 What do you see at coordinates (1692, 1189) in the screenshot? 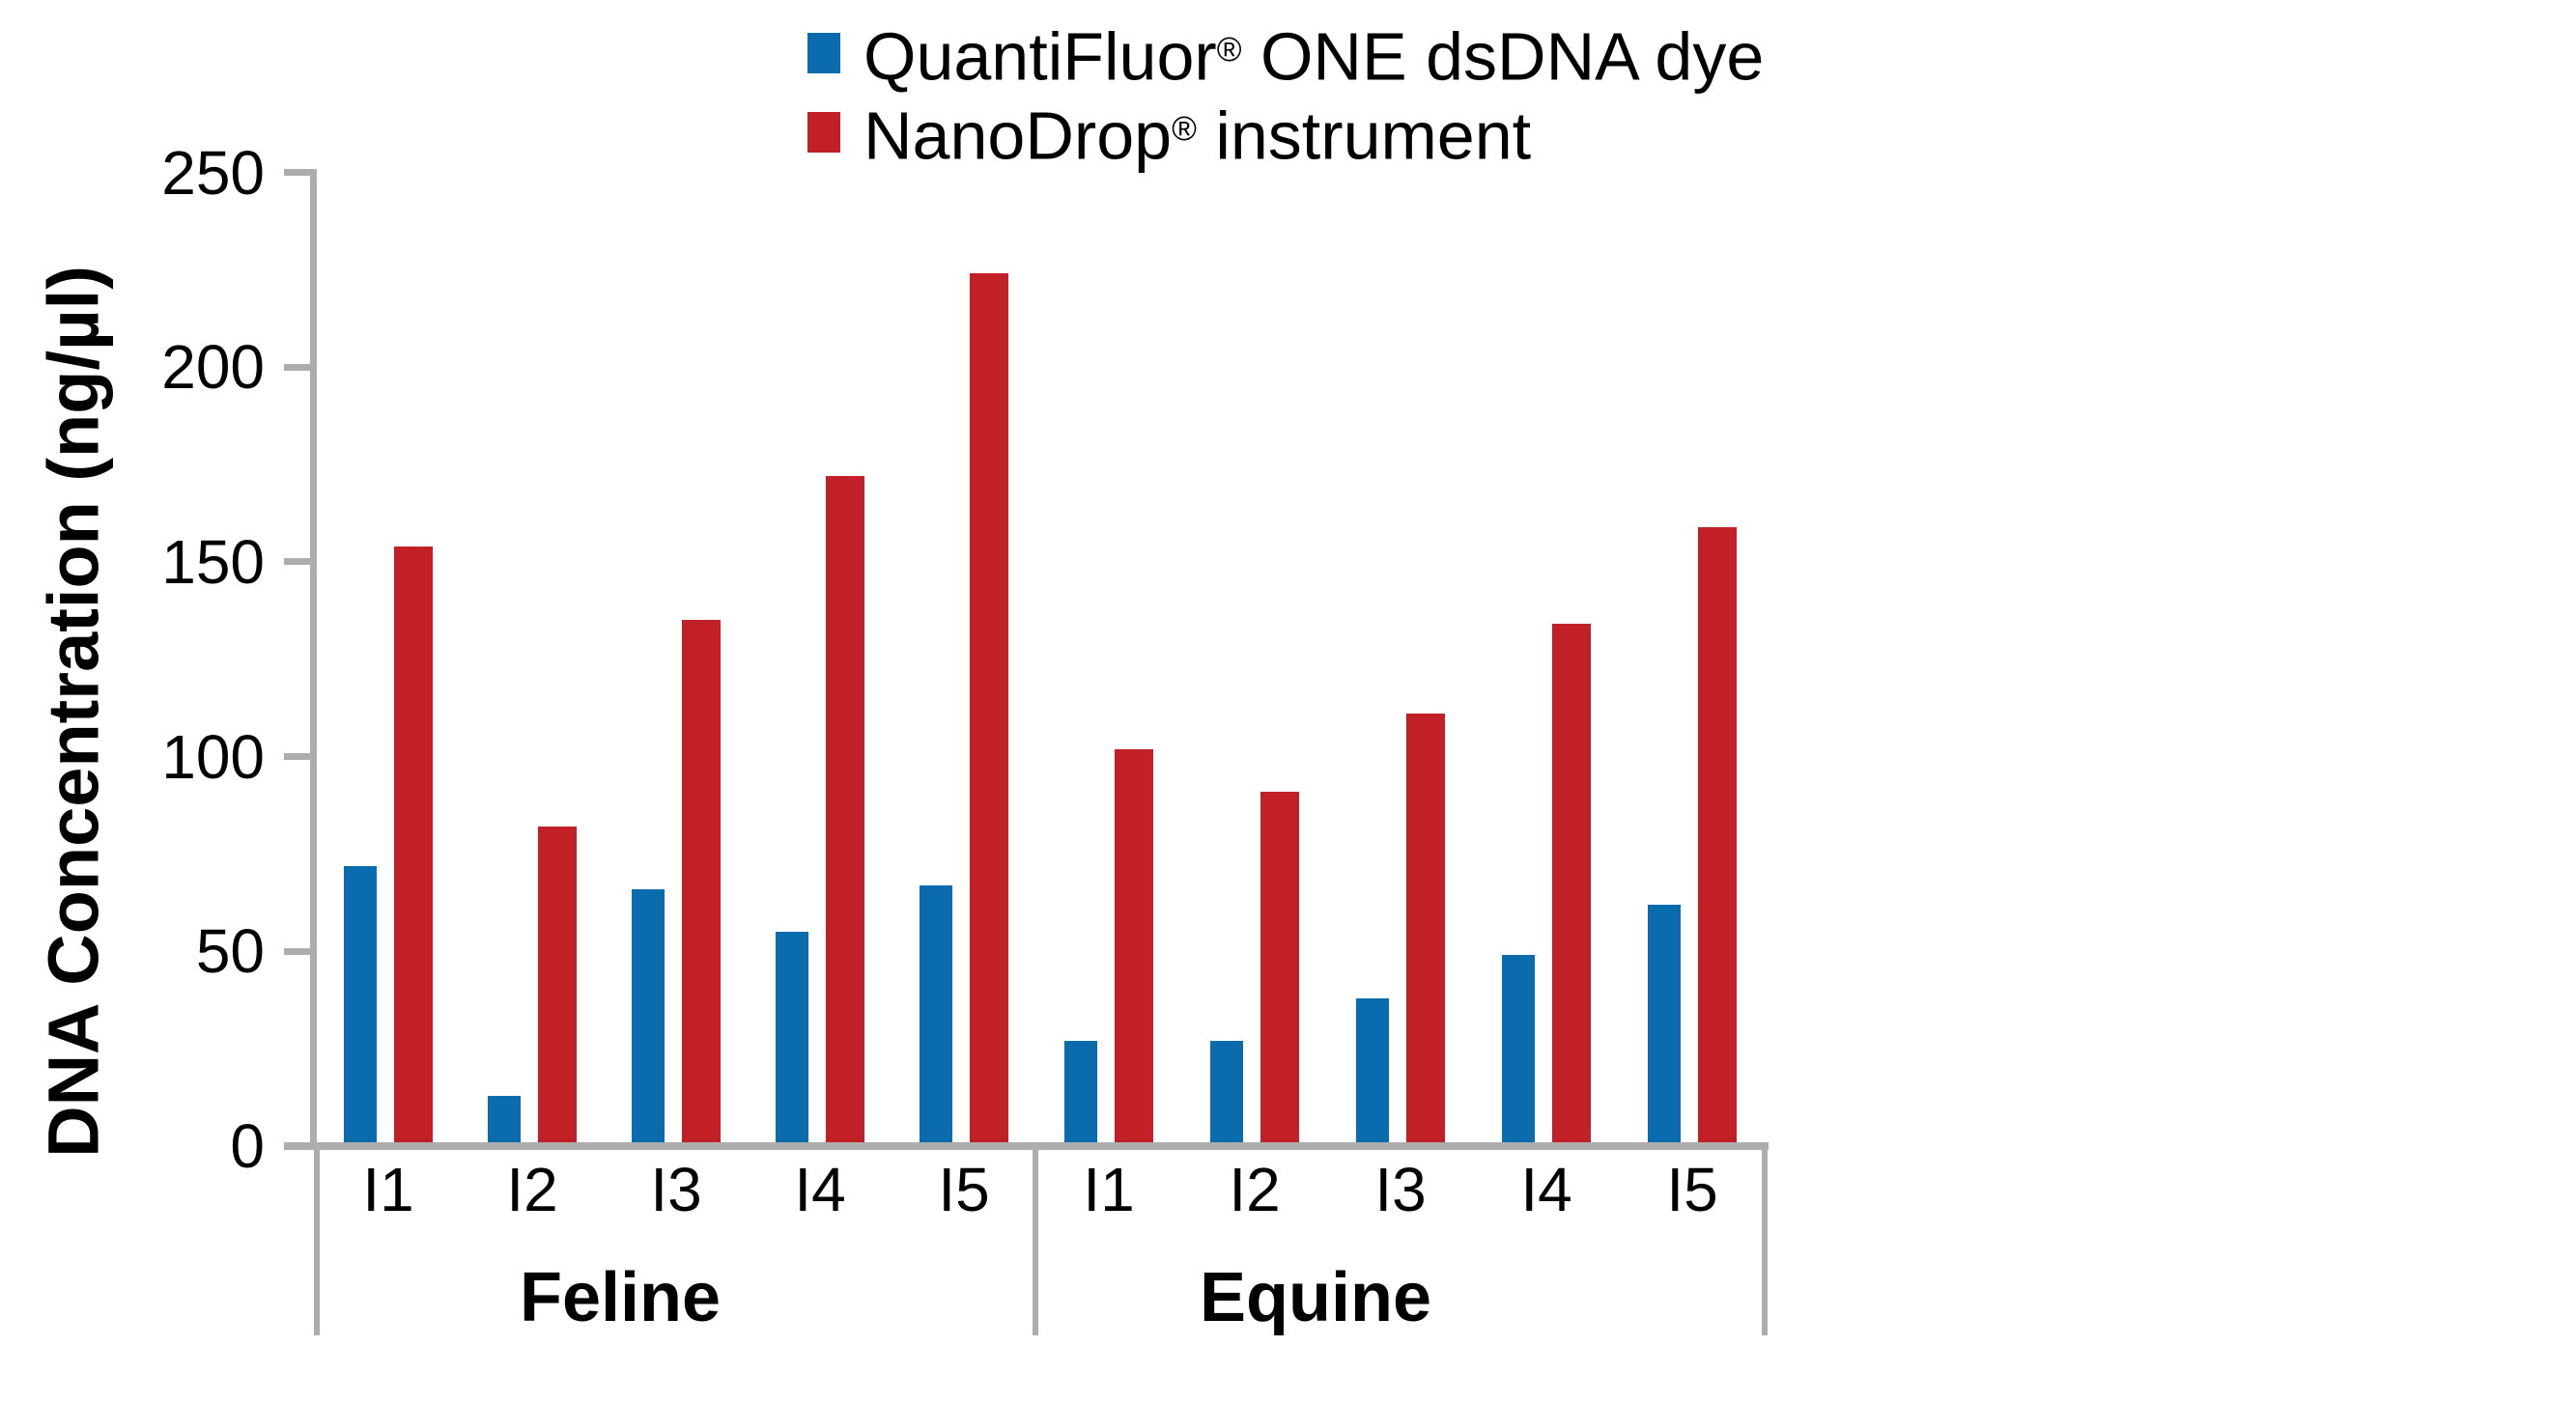
I see `category-label-equine-I5: I5` at bounding box center [1692, 1189].